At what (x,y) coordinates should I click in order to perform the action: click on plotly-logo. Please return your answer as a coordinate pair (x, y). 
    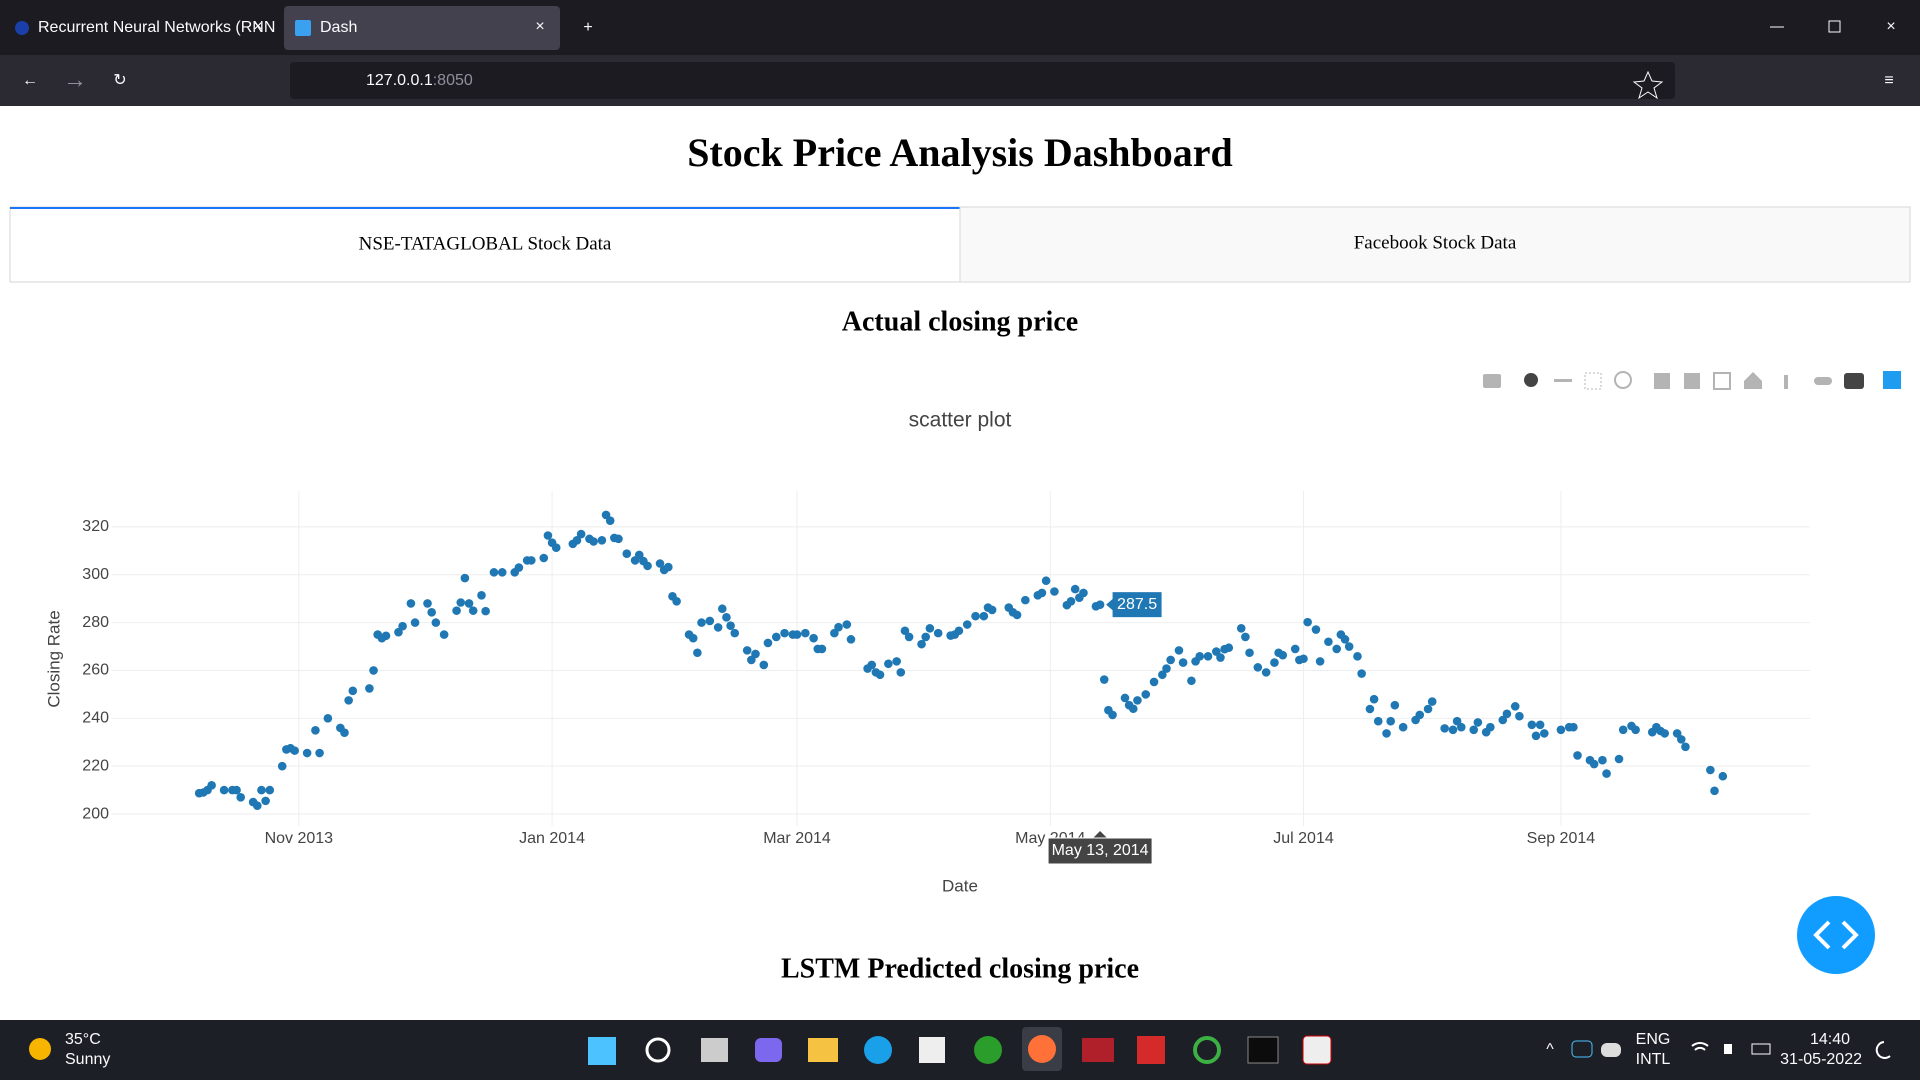
    Looking at the image, I should click on (1892, 380).